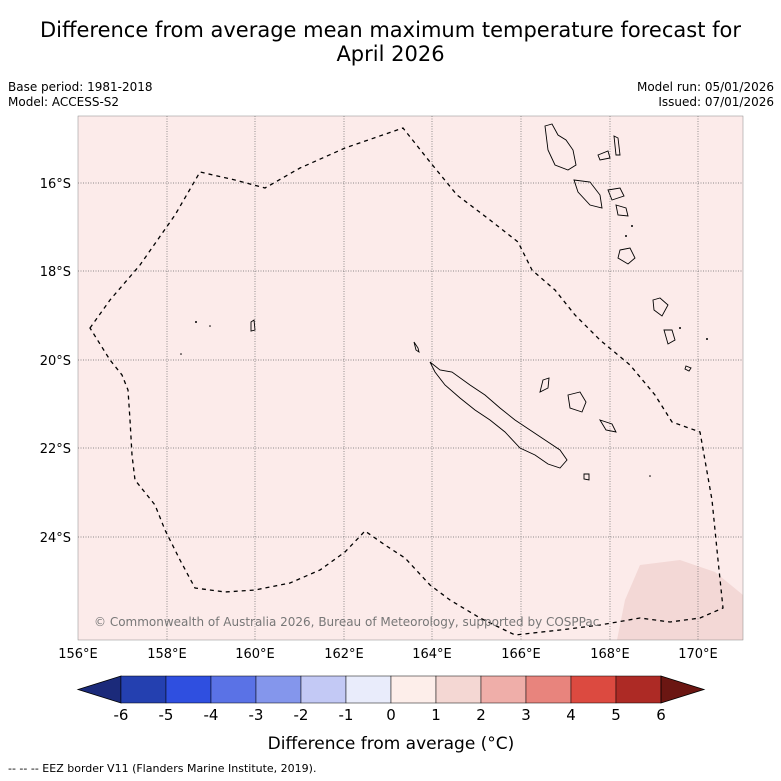 The width and height of the screenshot is (781, 781). Describe the element at coordinates (526, 715) in the screenshot. I see `colorbar-tick-label: 3` at that location.